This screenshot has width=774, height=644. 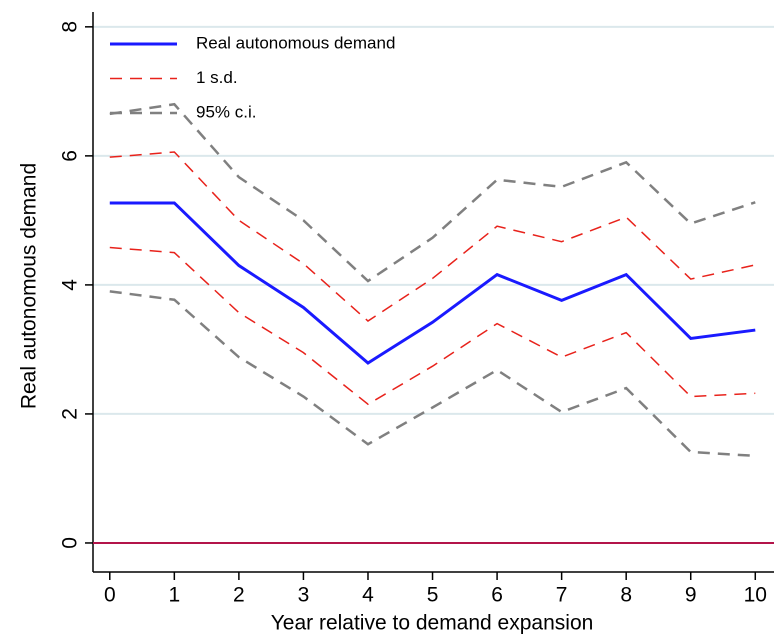 What do you see at coordinates (110, 595) in the screenshot?
I see `x-tick-label: 0` at bounding box center [110, 595].